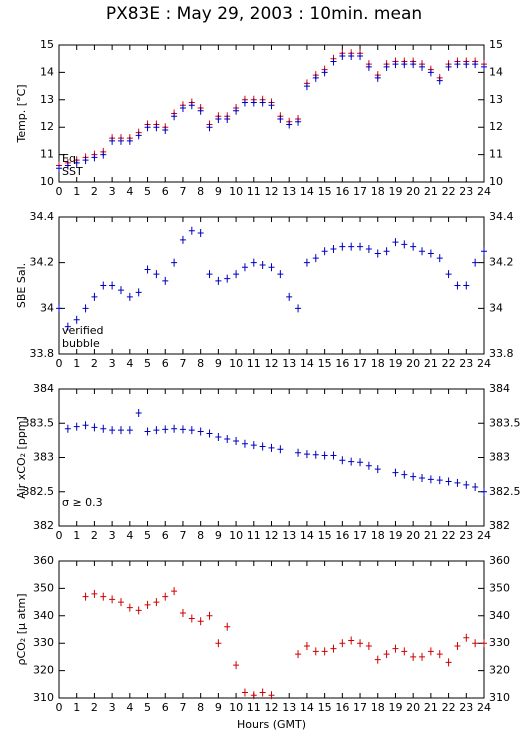 The height and width of the screenshot is (743, 529). I want to click on y2-tick-label: 34, so click(496, 307).